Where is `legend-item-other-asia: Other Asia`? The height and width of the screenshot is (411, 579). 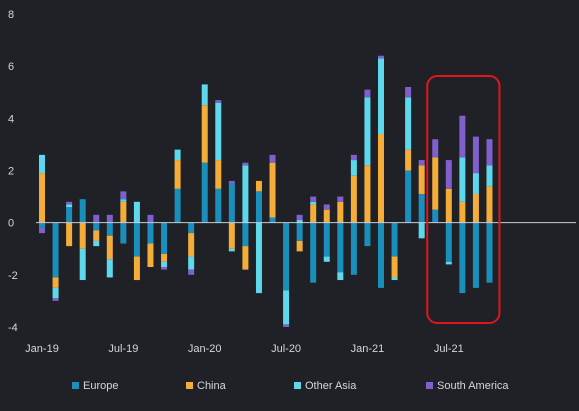
legend-item-other-asia: Other Asia is located at coordinates (325, 386).